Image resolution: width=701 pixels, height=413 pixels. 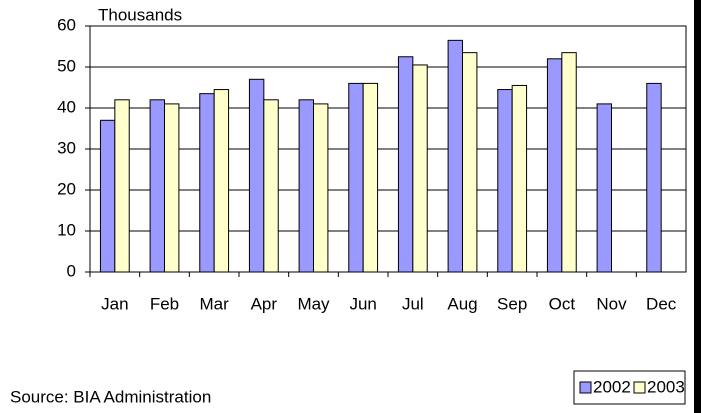 What do you see at coordinates (66, 65) in the screenshot?
I see `y-tick-label: 50` at bounding box center [66, 65].